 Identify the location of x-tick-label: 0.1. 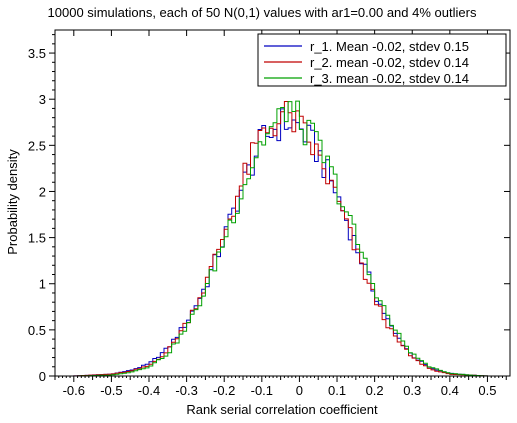
(337, 390).